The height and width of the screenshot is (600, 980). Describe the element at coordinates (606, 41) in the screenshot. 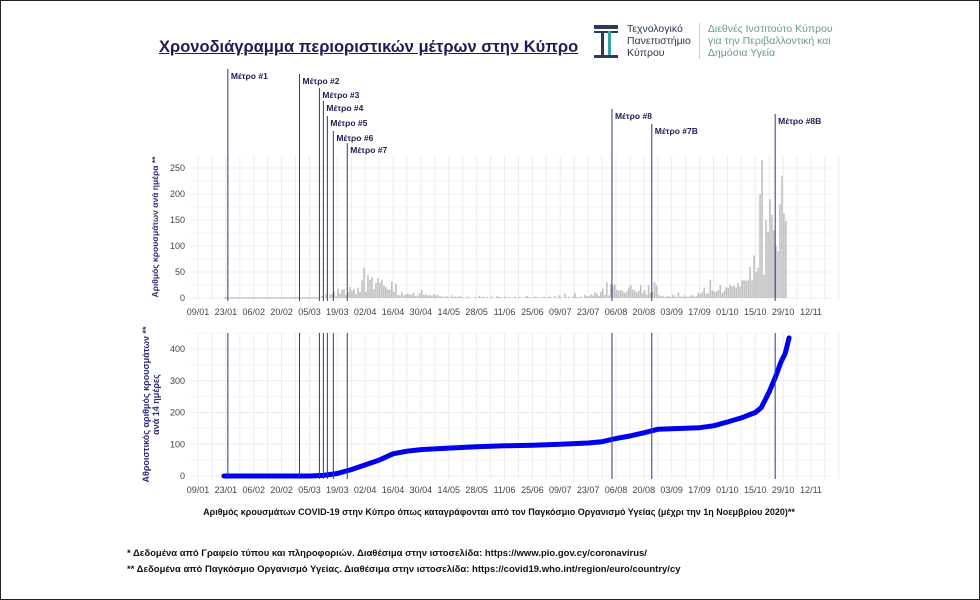

I see `university-logo-icon` at that location.